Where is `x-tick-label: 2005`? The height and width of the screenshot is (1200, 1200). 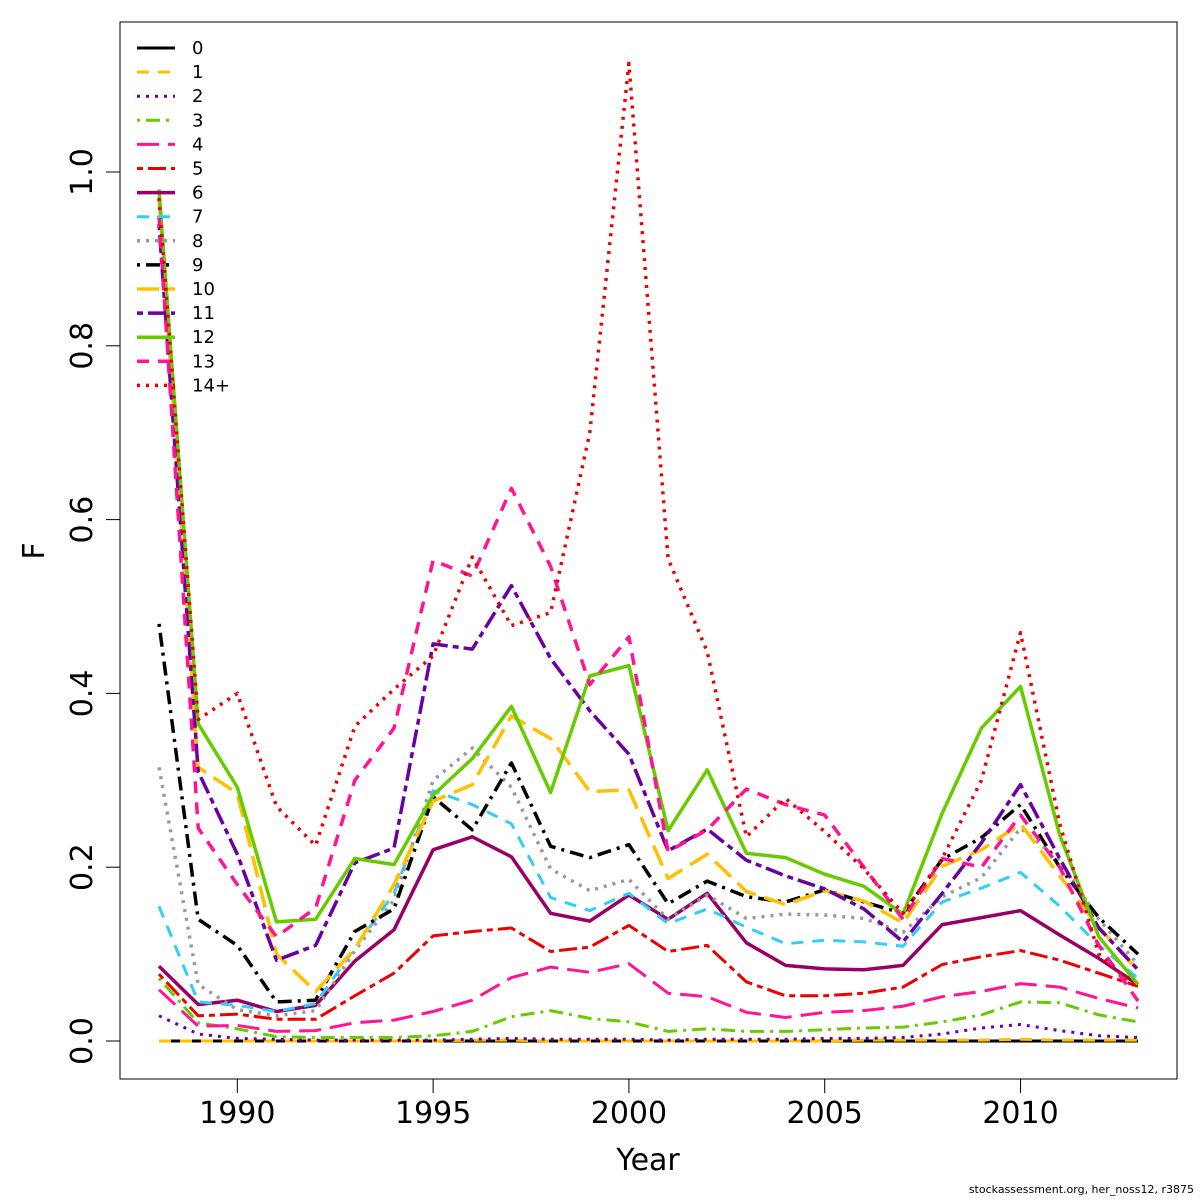
x-tick-label: 2005 is located at coordinates (825, 1113).